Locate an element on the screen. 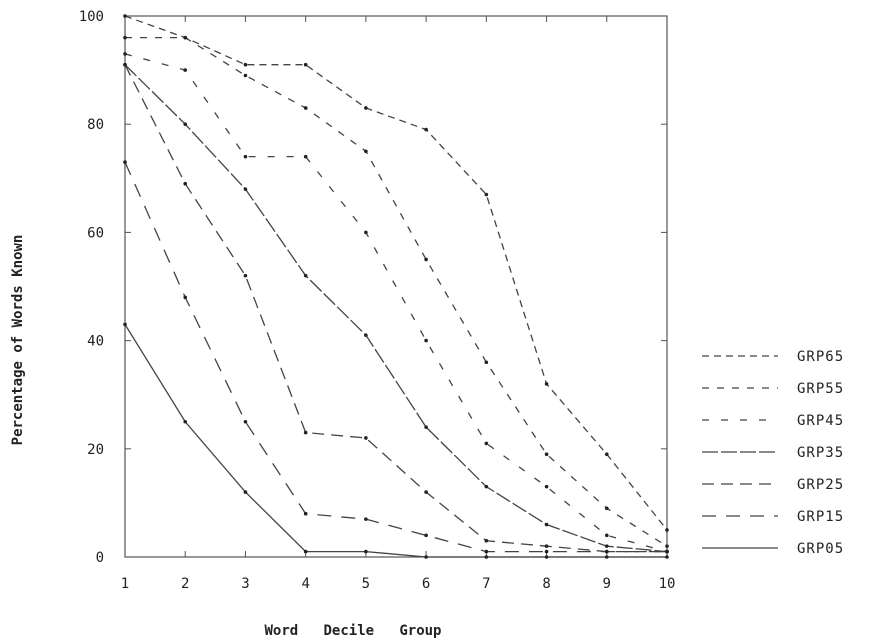 The height and width of the screenshot is (641, 869). legend-item-grp55: GRP55 is located at coordinates (772, 389).